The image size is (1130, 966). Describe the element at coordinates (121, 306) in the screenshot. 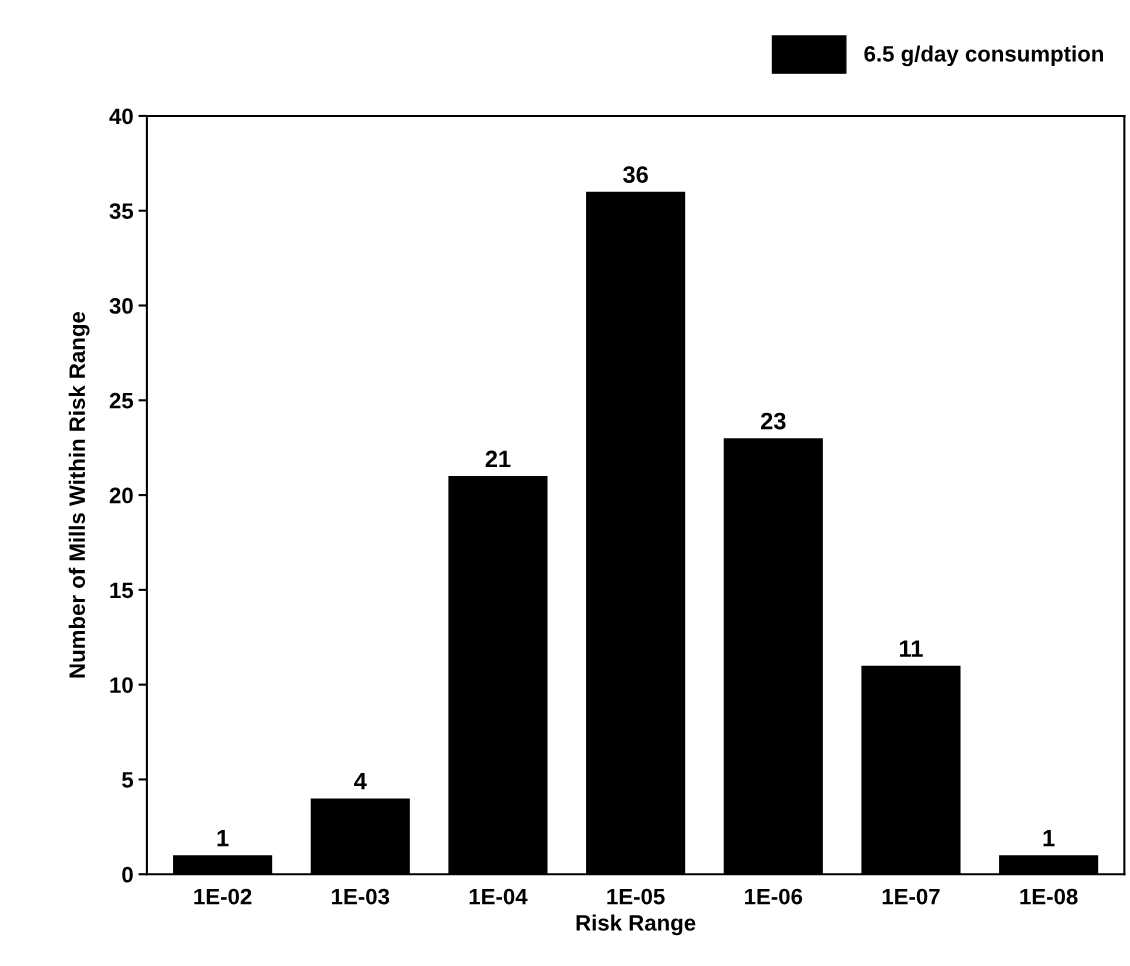

I see `y-tick-label: 30` at that location.